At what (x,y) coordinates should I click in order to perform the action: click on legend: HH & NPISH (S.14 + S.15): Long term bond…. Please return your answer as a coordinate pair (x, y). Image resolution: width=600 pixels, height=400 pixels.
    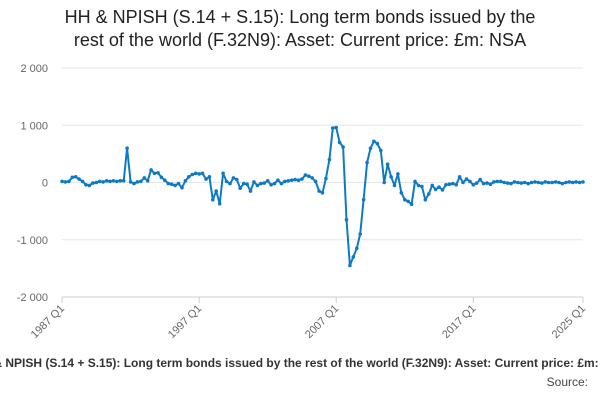
    Looking at the image, I should click on (300, 365).